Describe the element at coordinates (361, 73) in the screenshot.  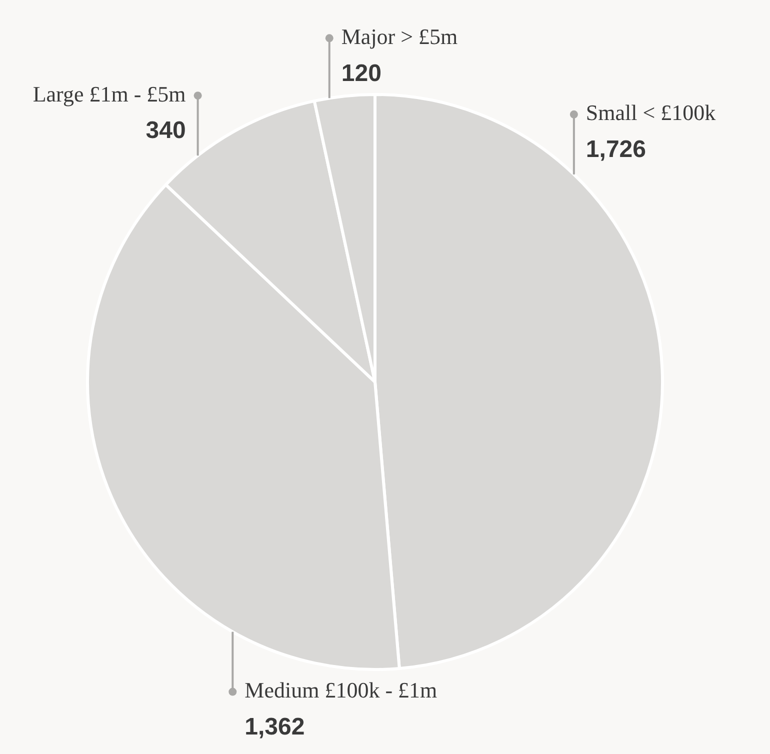
I see `data-label: 120` at that location.